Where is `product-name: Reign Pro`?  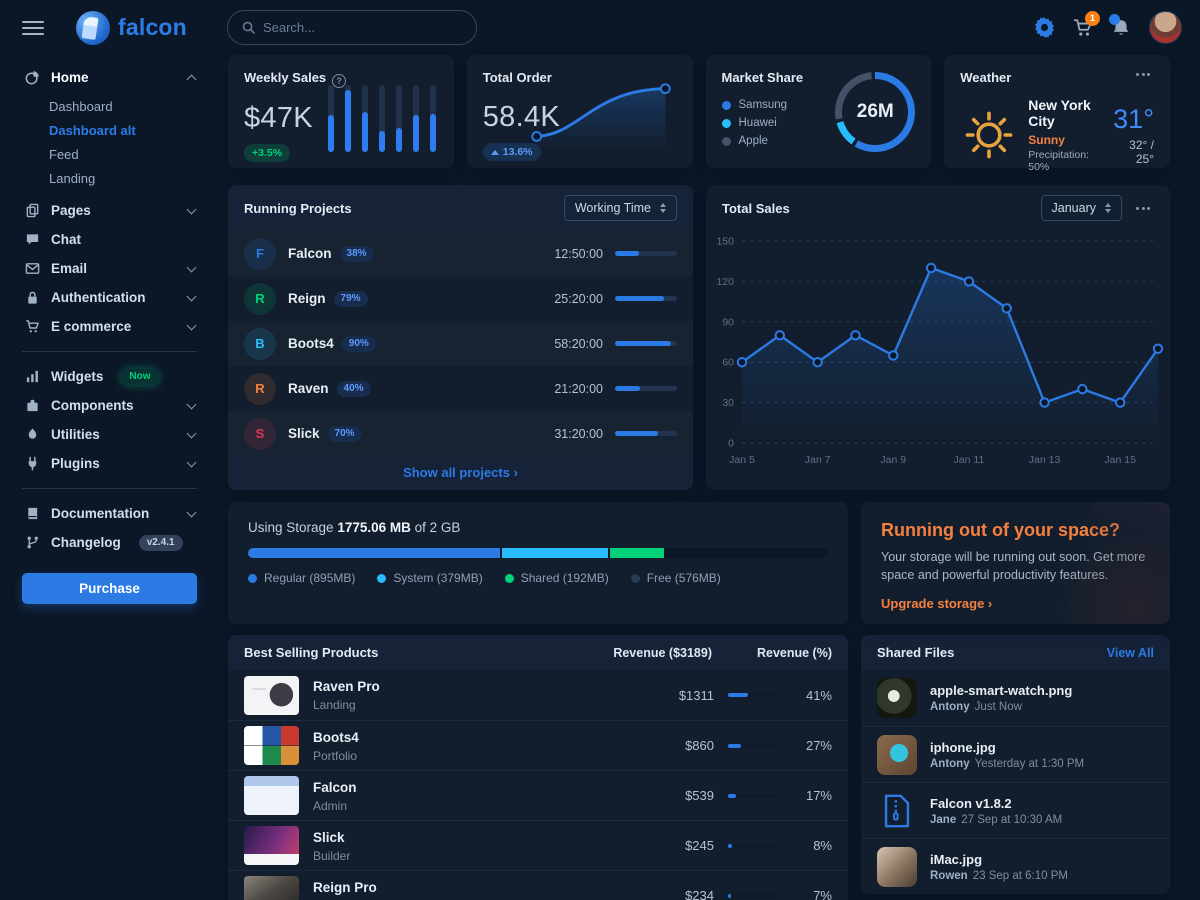
product-name: Reign Pro is located at coordinates (345, 887).